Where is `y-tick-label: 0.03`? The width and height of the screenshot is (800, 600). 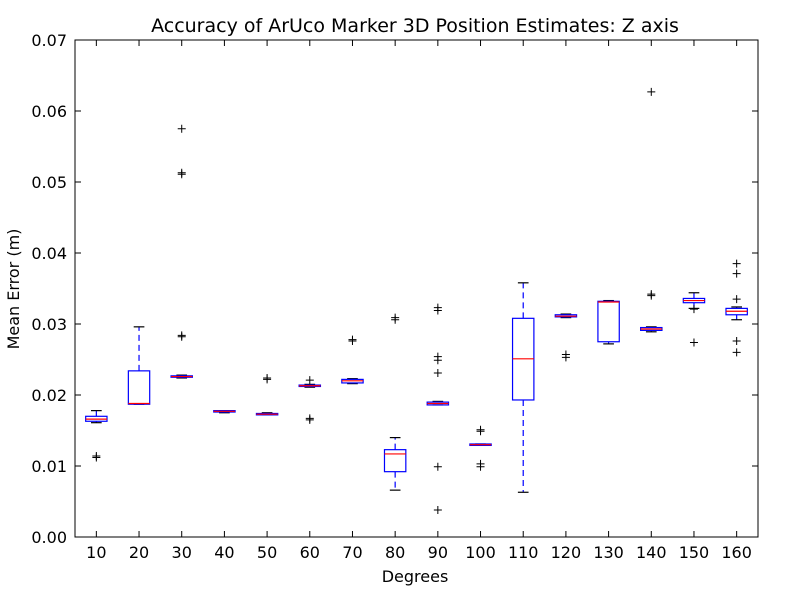
y-tick-label: 0.03 is located at coordinates (49, 324).